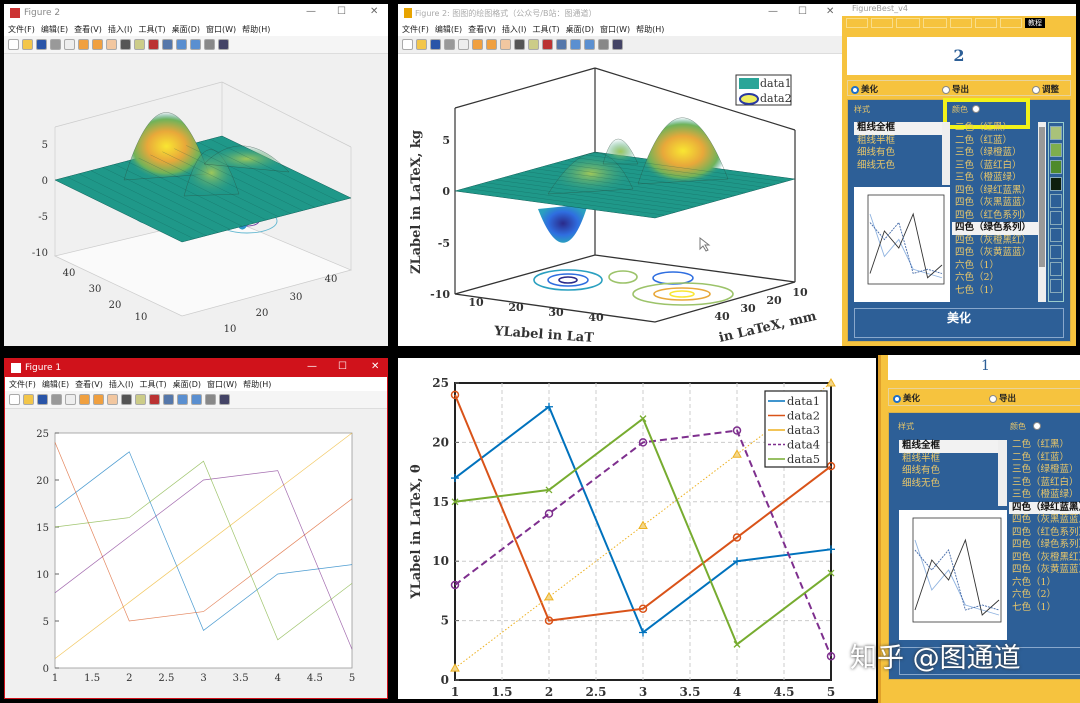  I want to click on menu-item: 编辑(E), so click(55, 384).